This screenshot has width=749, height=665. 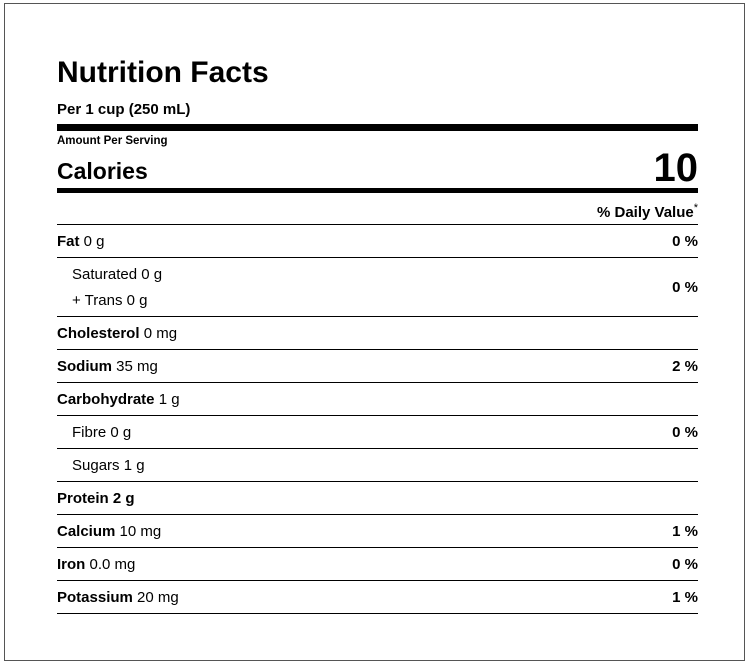 What do you see at coordinates (377, 531) in the screenshot?
I see `nutrient-row-calcium: Calcium 10 mg 1 %` at bounding box center [377, 531].